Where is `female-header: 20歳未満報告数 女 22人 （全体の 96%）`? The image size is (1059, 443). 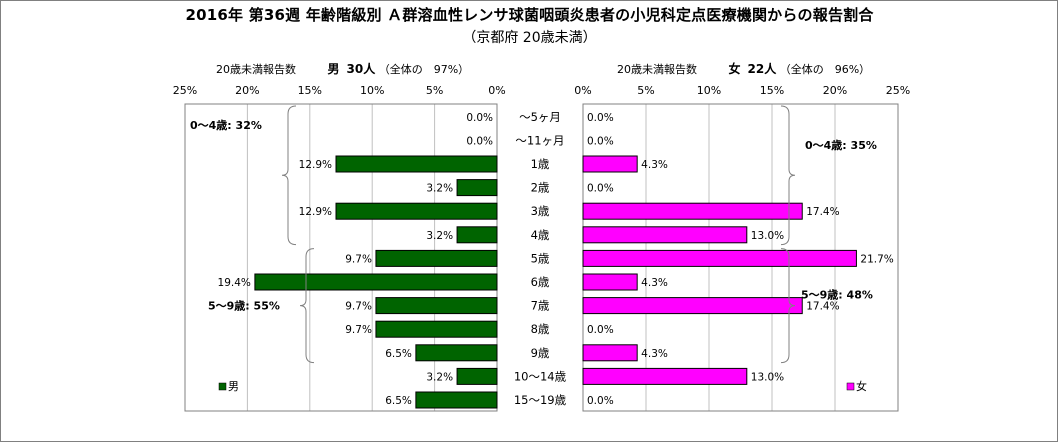 female-header: 20歳未満報告数 女 22人 （全体の 96%） is located at coordinates (743, 68).